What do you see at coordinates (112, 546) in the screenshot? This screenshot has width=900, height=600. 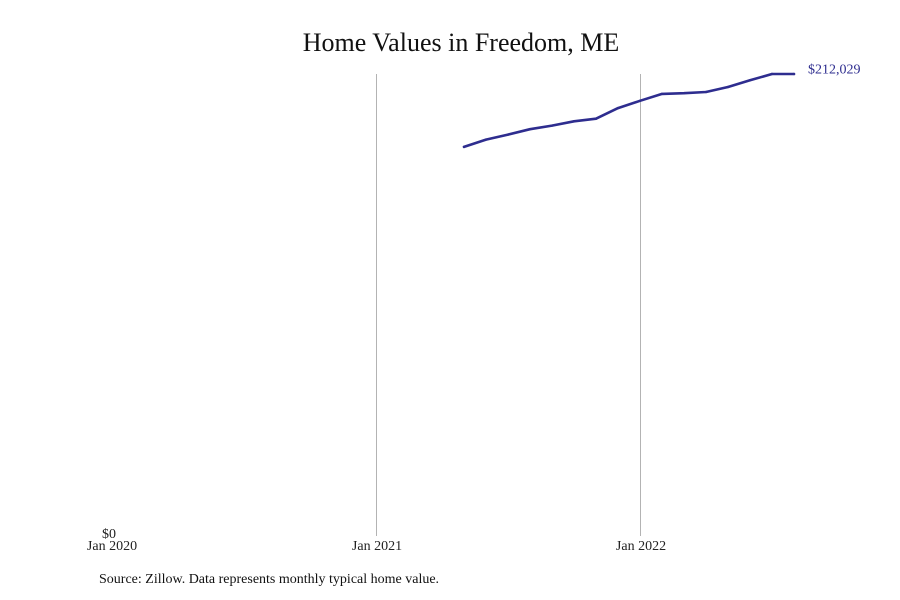 I see `x-tick-label: Jan 2020` at bounding box center [112, 546].